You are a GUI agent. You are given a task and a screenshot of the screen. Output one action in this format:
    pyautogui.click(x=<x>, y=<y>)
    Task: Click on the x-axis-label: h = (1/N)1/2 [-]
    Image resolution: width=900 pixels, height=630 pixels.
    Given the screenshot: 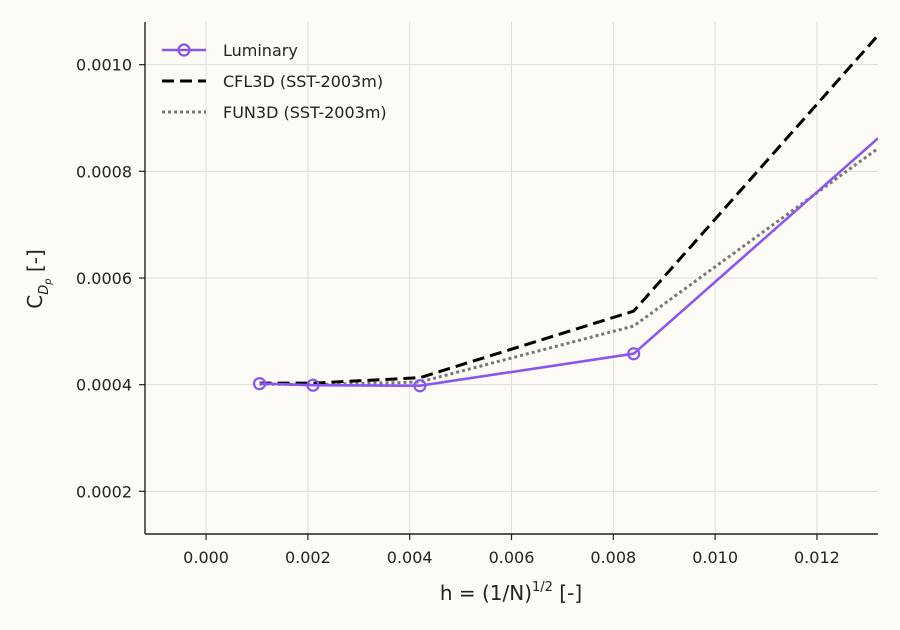 What is the action you would take?
    pyautogui.click(x=511, y=592)
    